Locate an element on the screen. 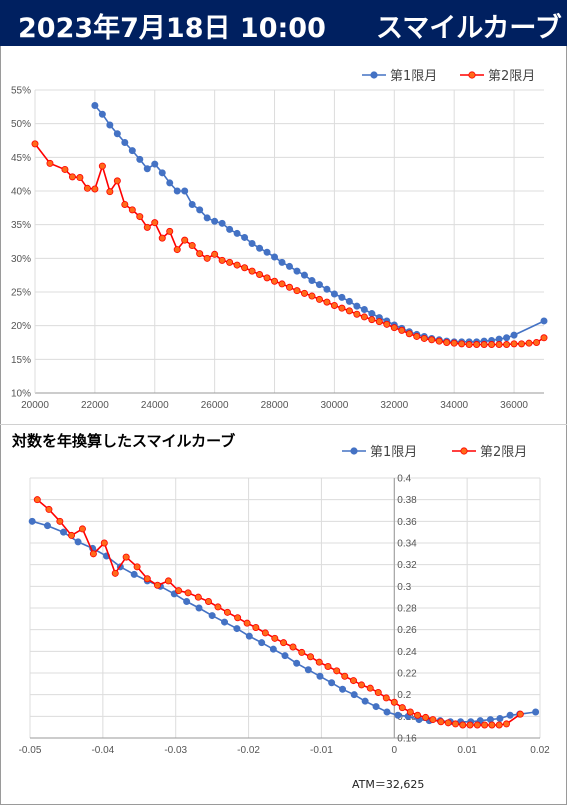 The image size is (567, 805). y-tick-label: 0.38 is located at coordinates (407, 500).